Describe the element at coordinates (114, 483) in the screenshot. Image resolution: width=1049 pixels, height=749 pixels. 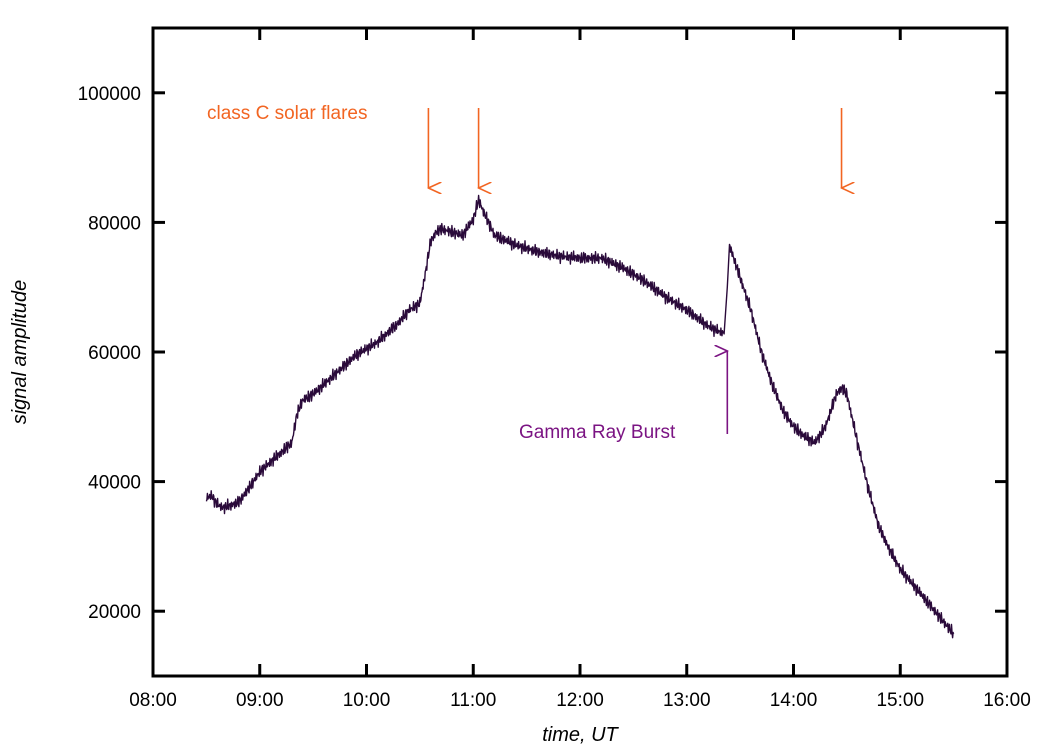
I see `y-tick-label-1: 40000` at that location.